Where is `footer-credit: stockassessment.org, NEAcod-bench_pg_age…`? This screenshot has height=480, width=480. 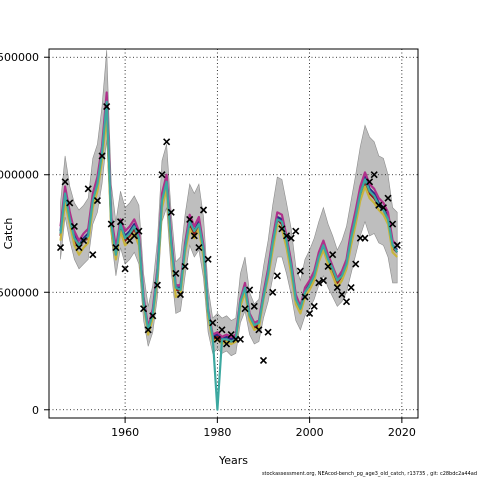 footer-credit: stockassessment.org, NEAcod-bench_pg_age… is located at coordinates (369, 474).